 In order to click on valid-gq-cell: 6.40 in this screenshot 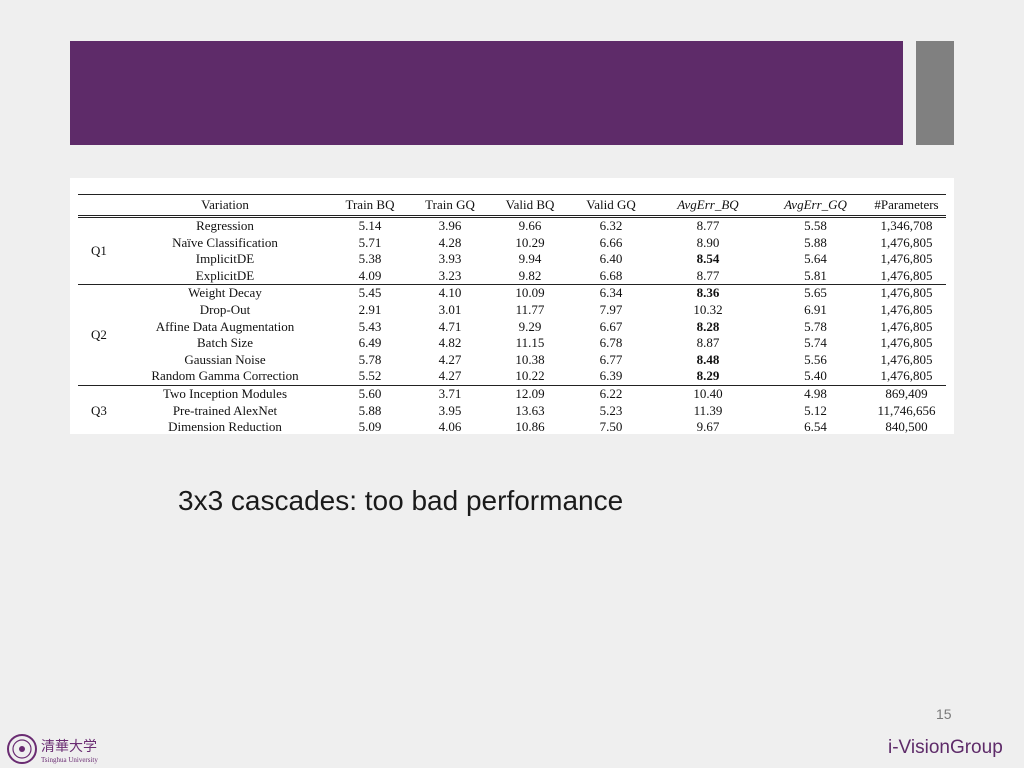, I will do `click(611, 259)`.